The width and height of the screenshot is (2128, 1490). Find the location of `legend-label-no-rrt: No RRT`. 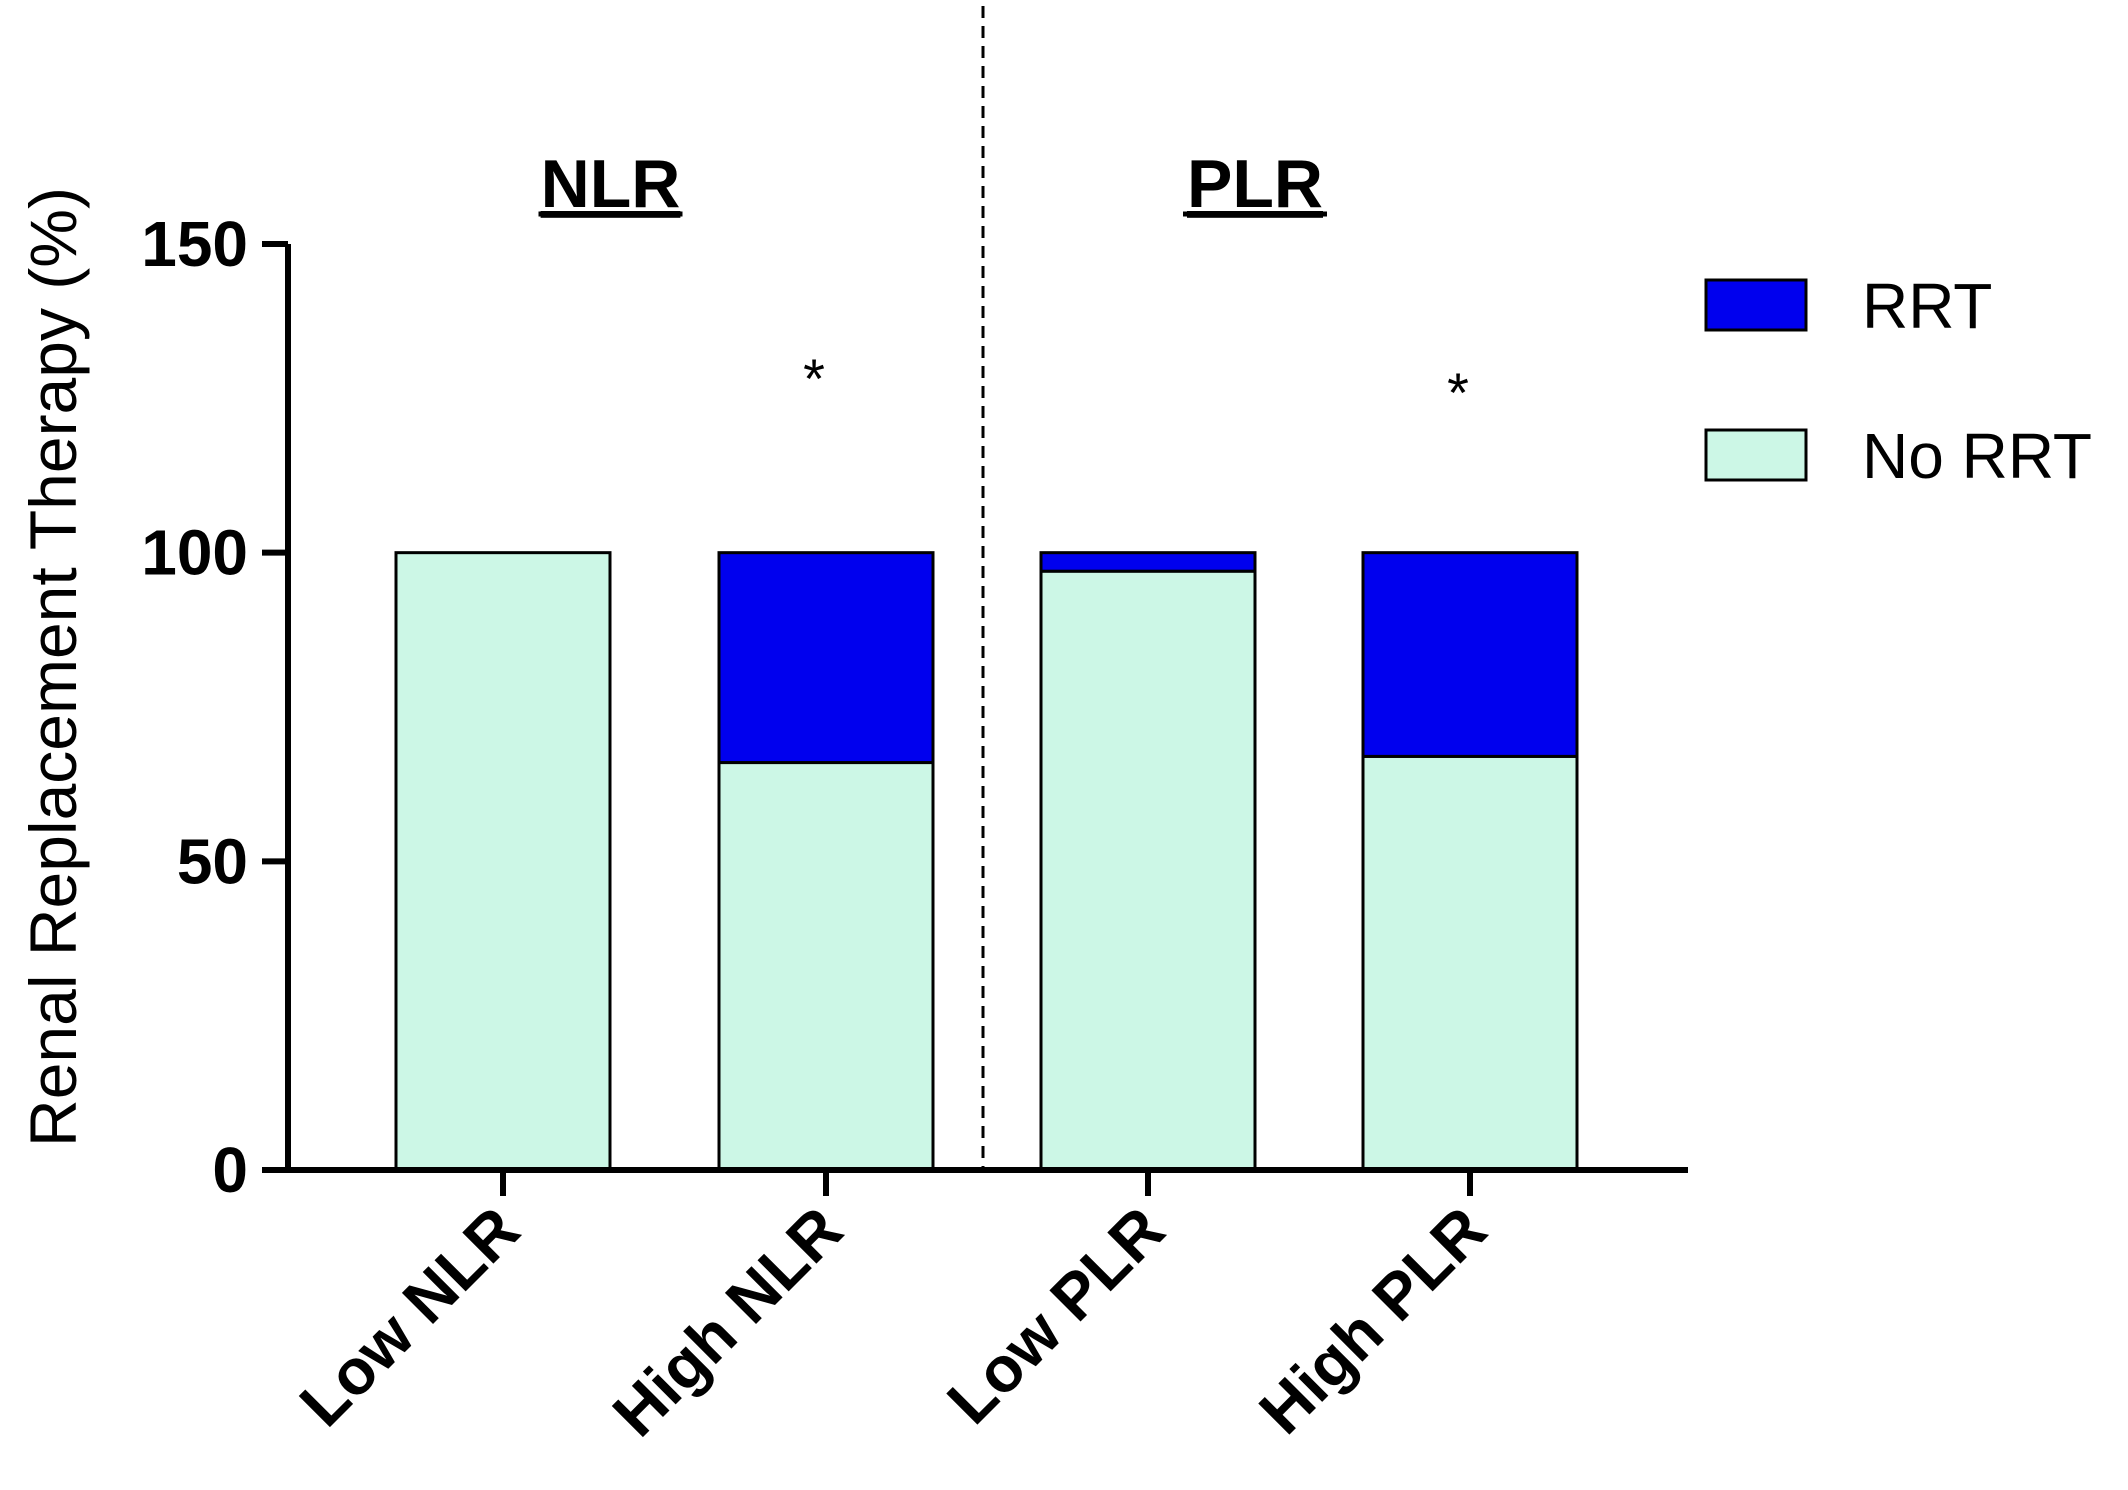

legend-label-no-rrt: No RRT is located at coordinates (1977, 456).